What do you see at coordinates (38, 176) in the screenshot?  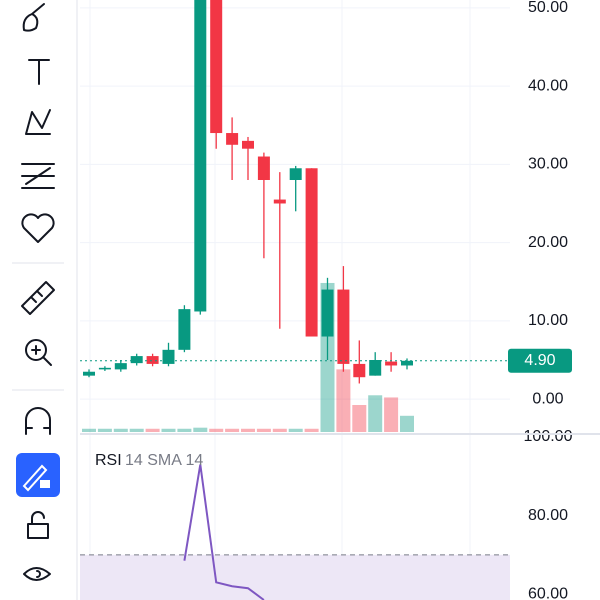 I see `fib-tool` at bounding box center [38, 176].